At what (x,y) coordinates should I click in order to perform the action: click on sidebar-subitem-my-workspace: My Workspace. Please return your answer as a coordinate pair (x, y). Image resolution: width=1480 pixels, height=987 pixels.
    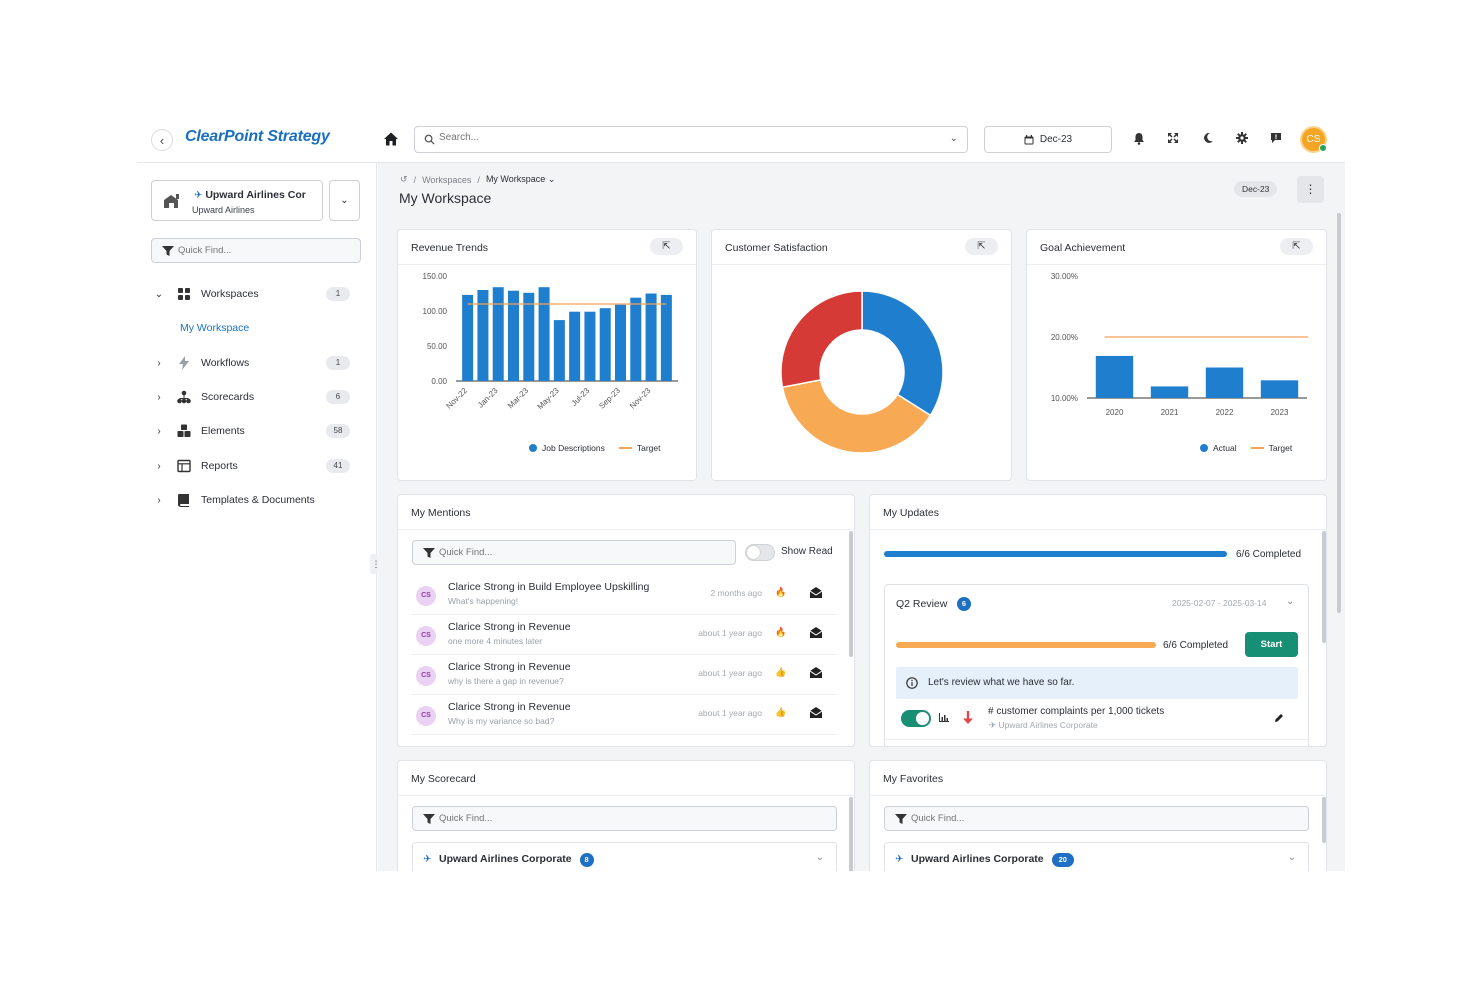
    Looking at the image, I should click on (215, 328).